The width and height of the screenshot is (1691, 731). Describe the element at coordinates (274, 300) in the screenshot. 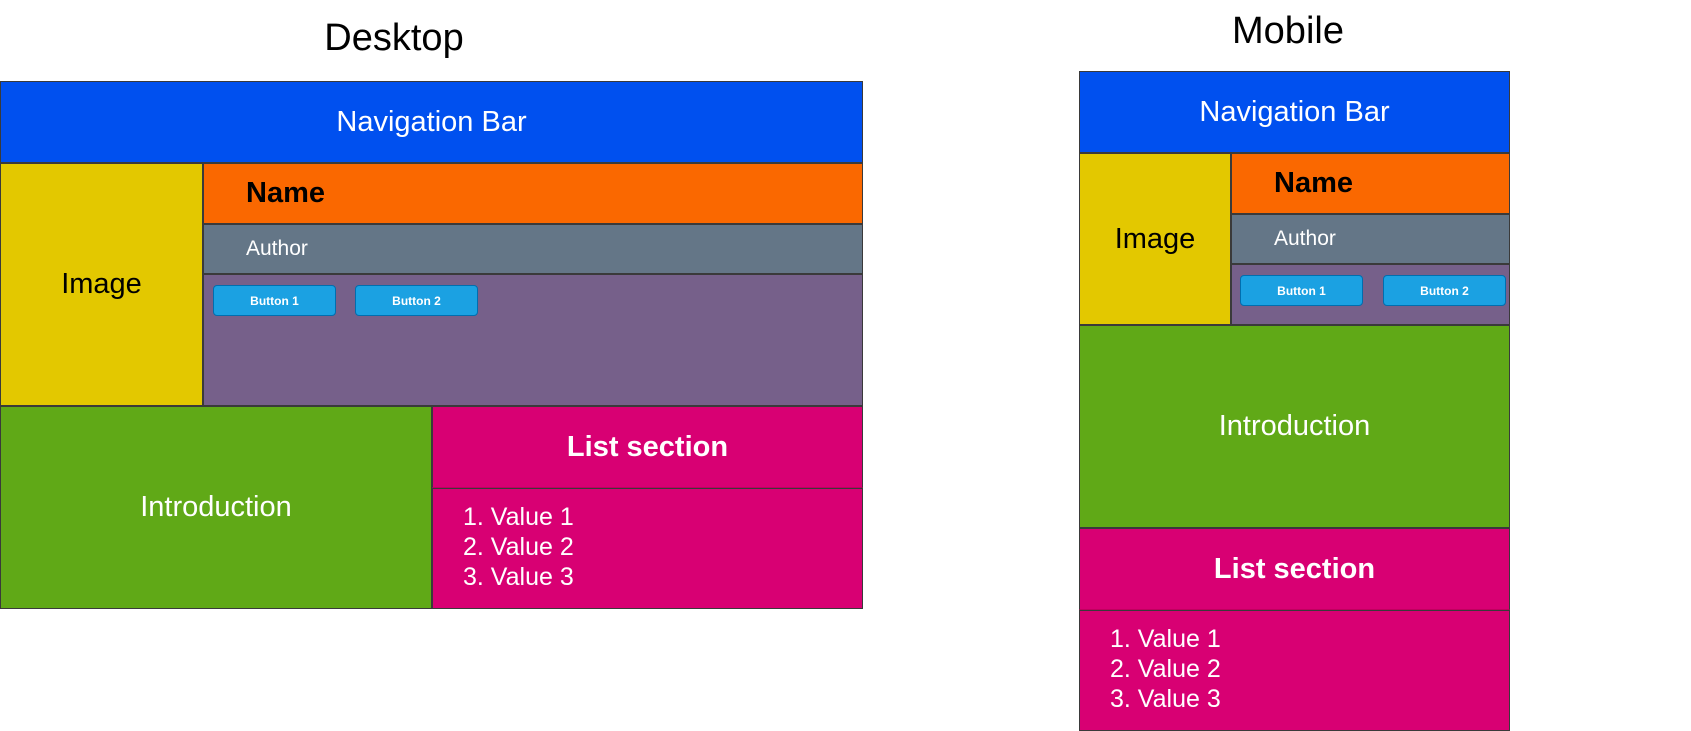

I see `desktop-button-1: Button 1` at that location.